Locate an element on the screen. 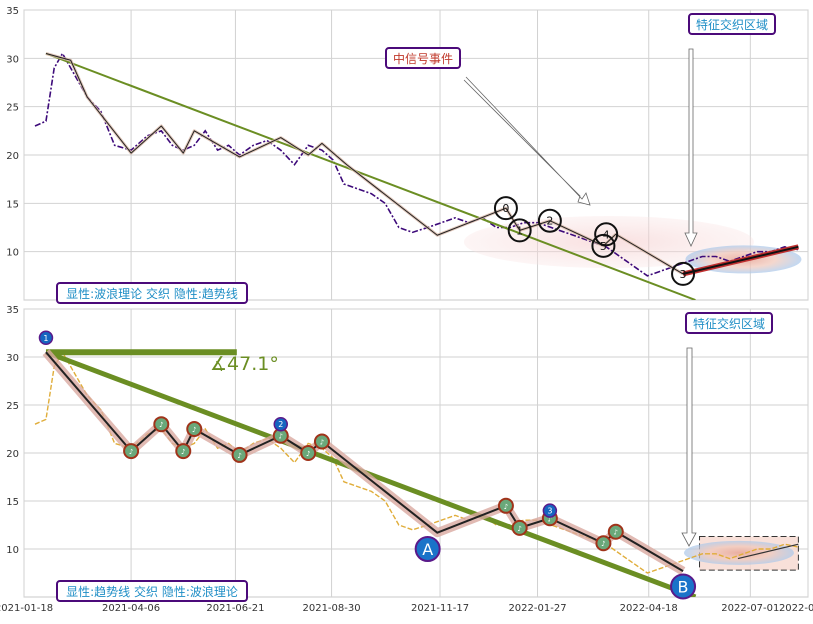 This screenshot has width=813, height=624. blue-marker-label: 3 is located at coordinates (549, 511).